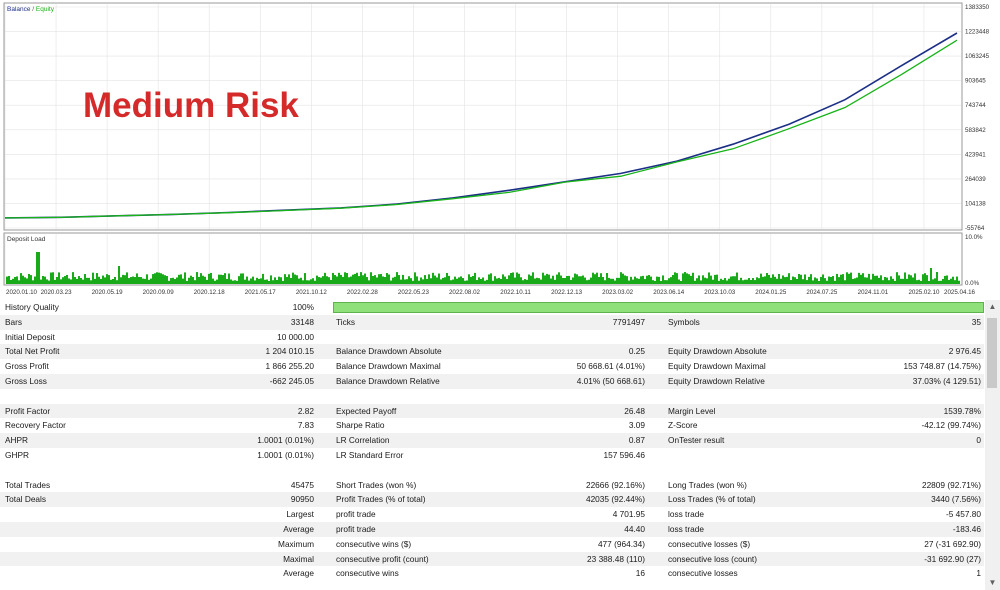  Describe the element at coordinates (962, 410) in the screenshot. I see `metric-value: 1539.78%` at that location.